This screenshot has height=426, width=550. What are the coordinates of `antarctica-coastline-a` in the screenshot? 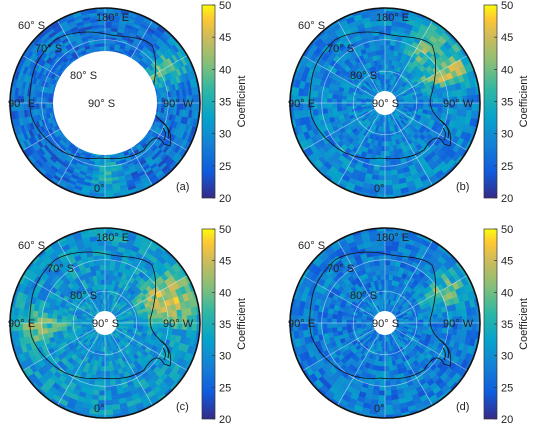 It's located at (100, 95).